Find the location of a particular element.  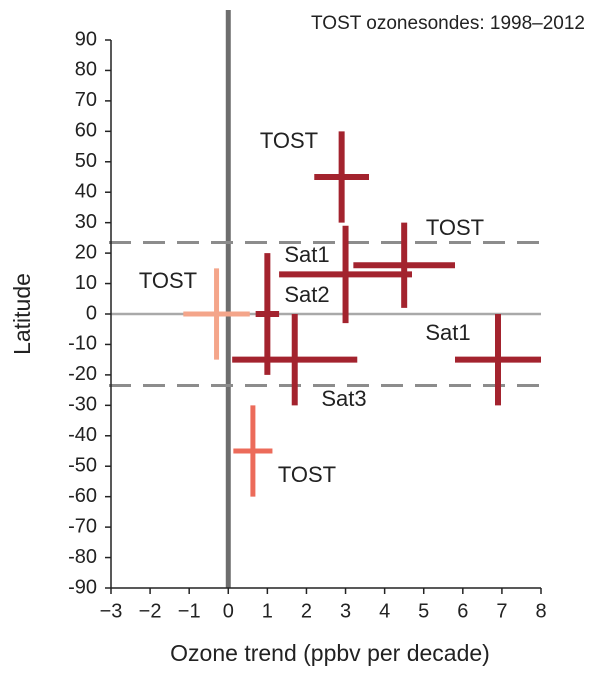

y-tick-label: 70 is located at coordinates (86, 100).